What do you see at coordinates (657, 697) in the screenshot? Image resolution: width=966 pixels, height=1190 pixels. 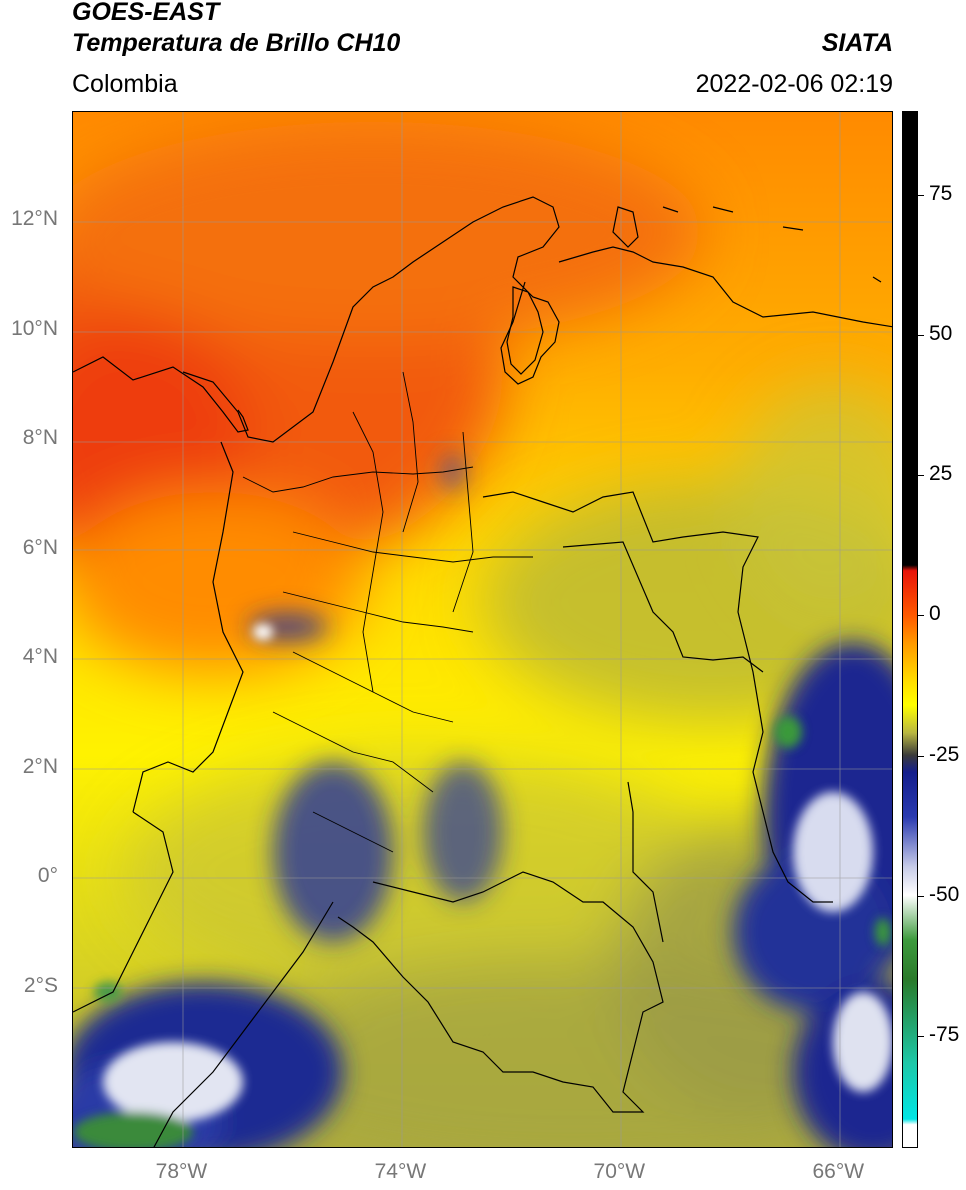 I see `colombia-east-border` at bounding box center [657, 697].